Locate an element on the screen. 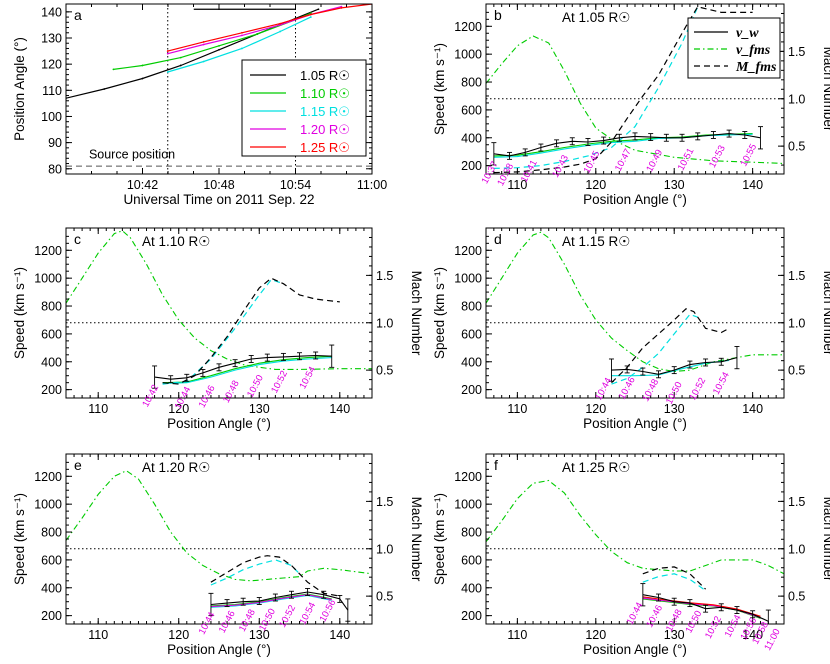 This screenshot has width=830, height=664. mach-fms-curve is located at coordinates (623, 90).